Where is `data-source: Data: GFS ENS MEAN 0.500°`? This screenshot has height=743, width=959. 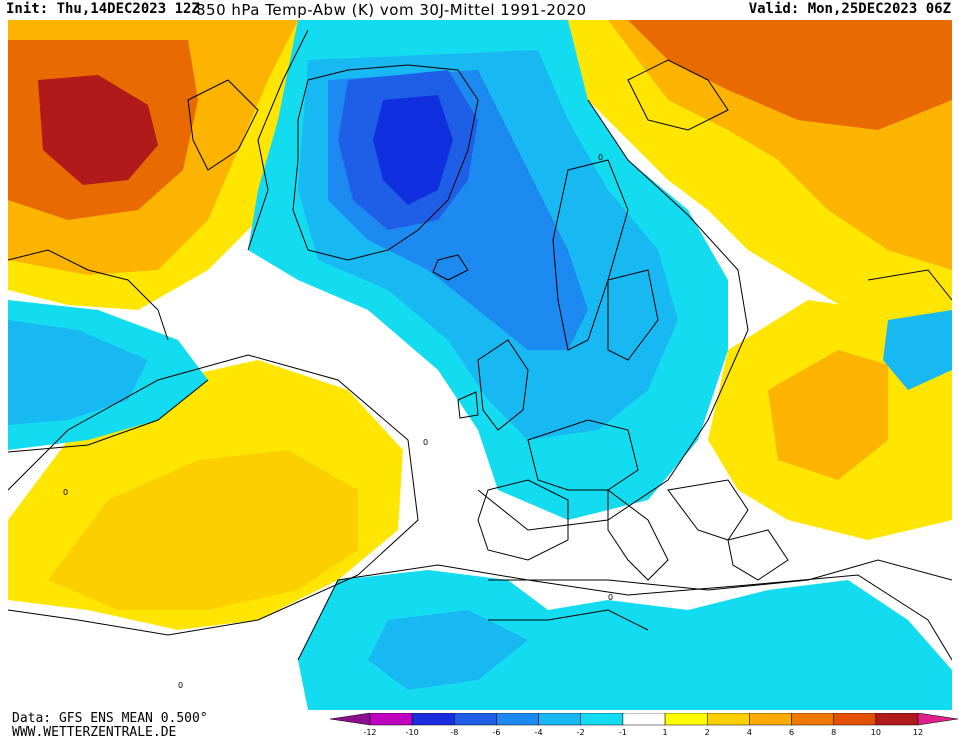 data-source: Data: GFS ENS MEAN 0.500° is located at coordinates (110, 718).